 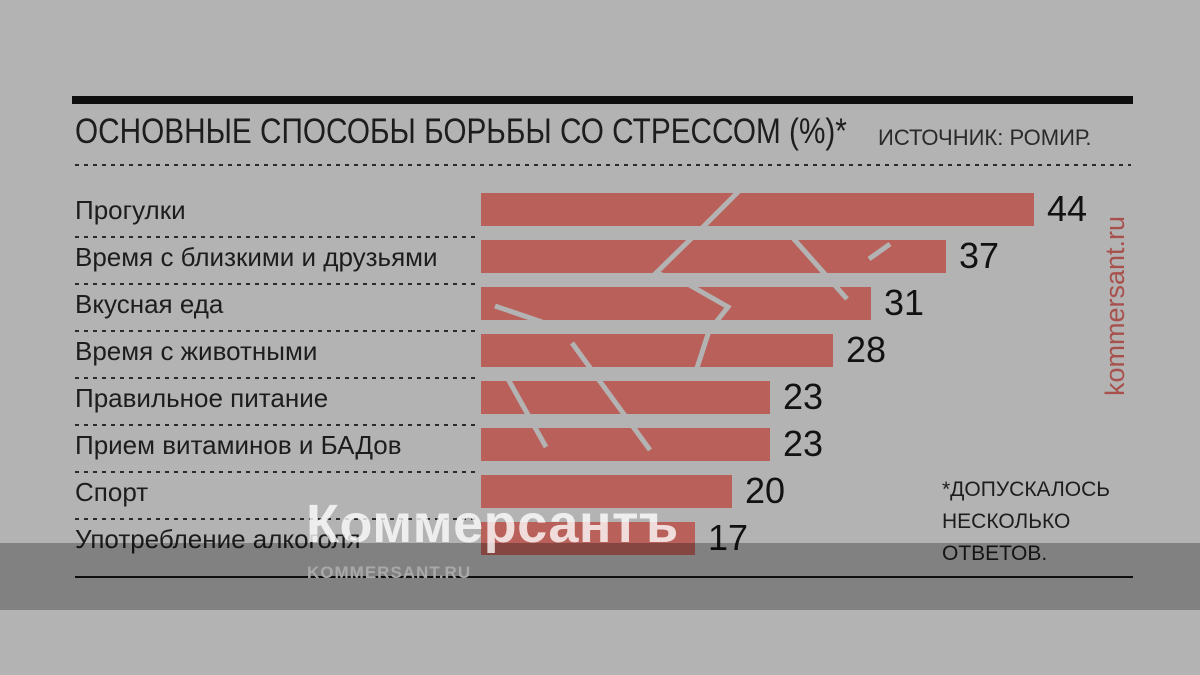 I want to click on kommersant-url-watermark: KOMMERSANT.RU, so click(x=389, y=572).